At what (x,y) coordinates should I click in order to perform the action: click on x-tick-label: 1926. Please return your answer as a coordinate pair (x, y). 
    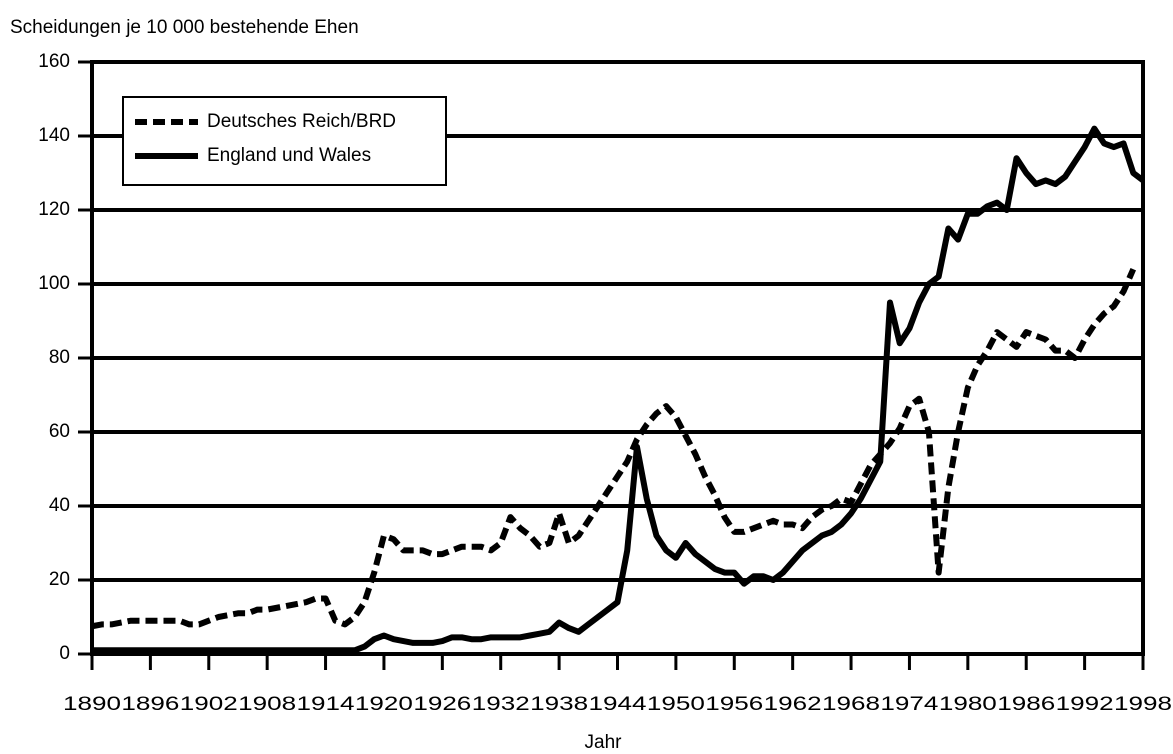
    Looking at the image, I should click on (442, 704).